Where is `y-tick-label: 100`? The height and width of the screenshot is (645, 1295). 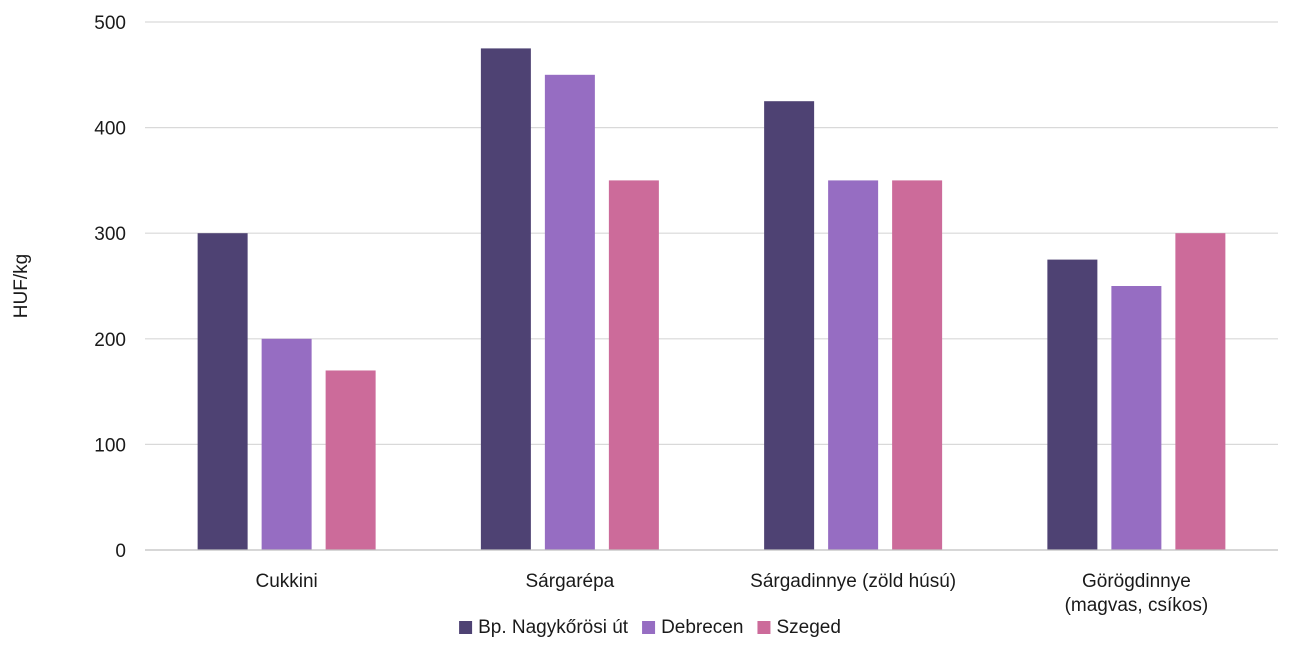 y-tick-label: 100 is located at coordinates (110, 445).